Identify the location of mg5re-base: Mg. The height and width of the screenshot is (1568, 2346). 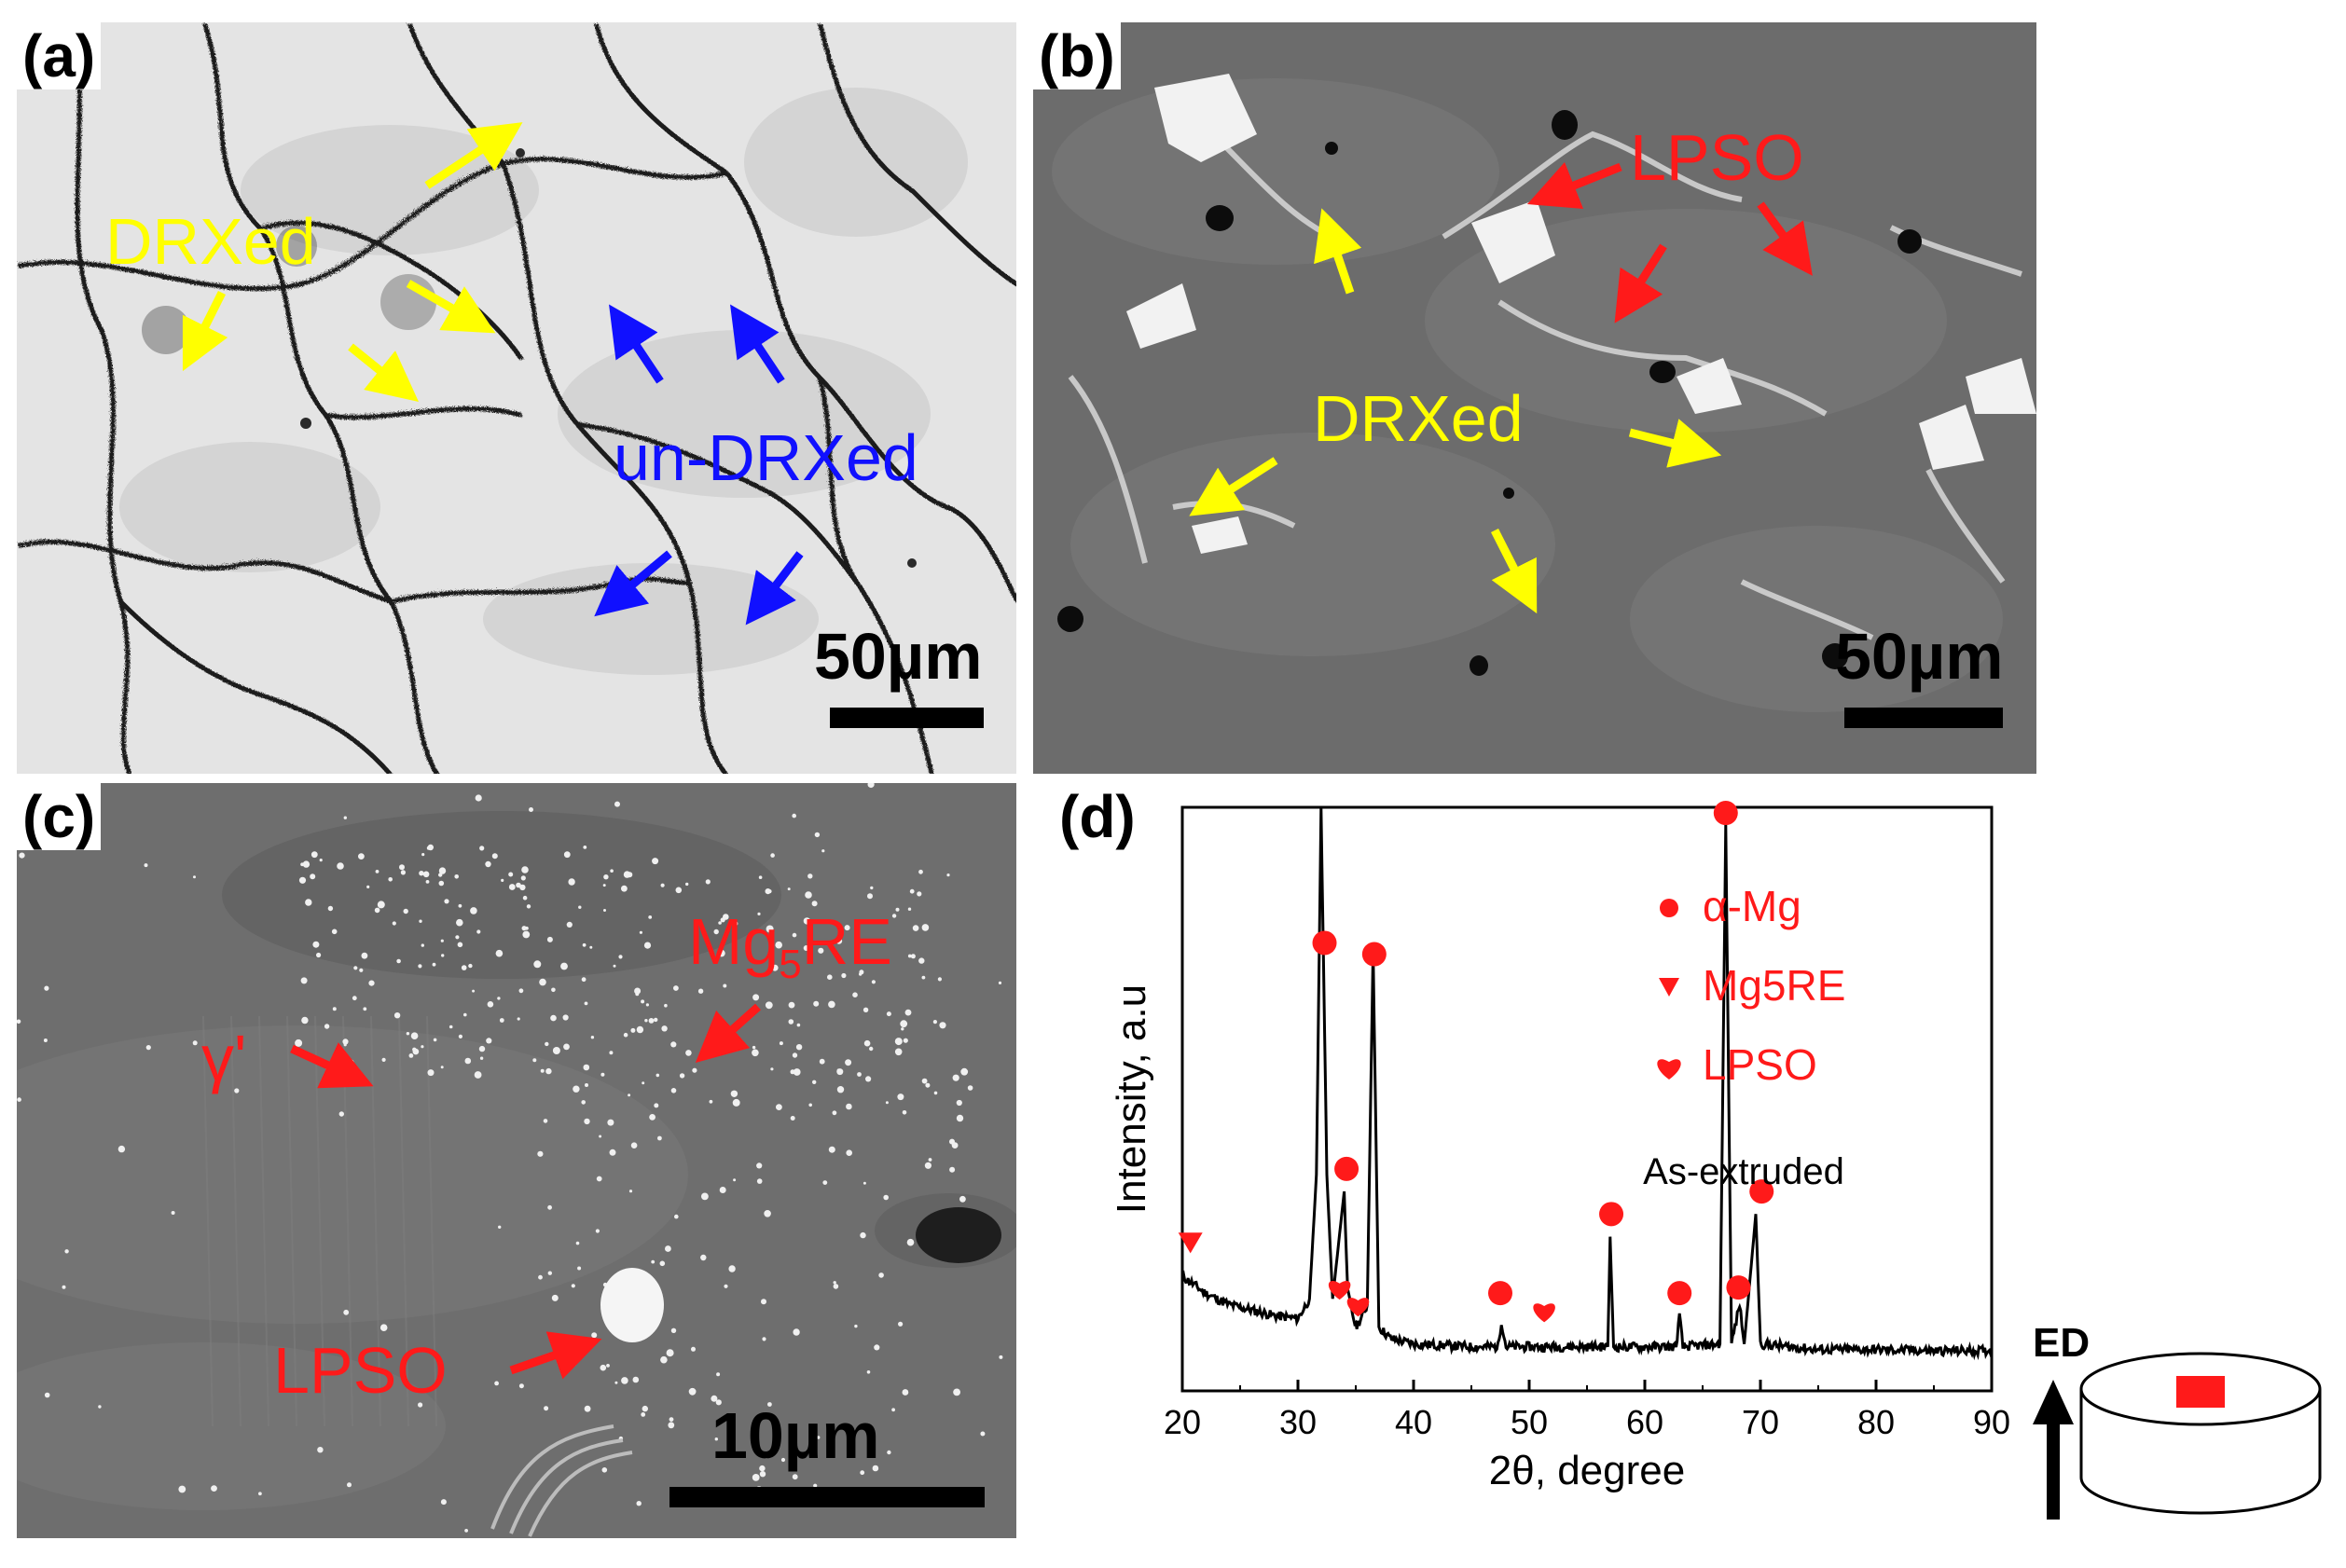
(734, 941).